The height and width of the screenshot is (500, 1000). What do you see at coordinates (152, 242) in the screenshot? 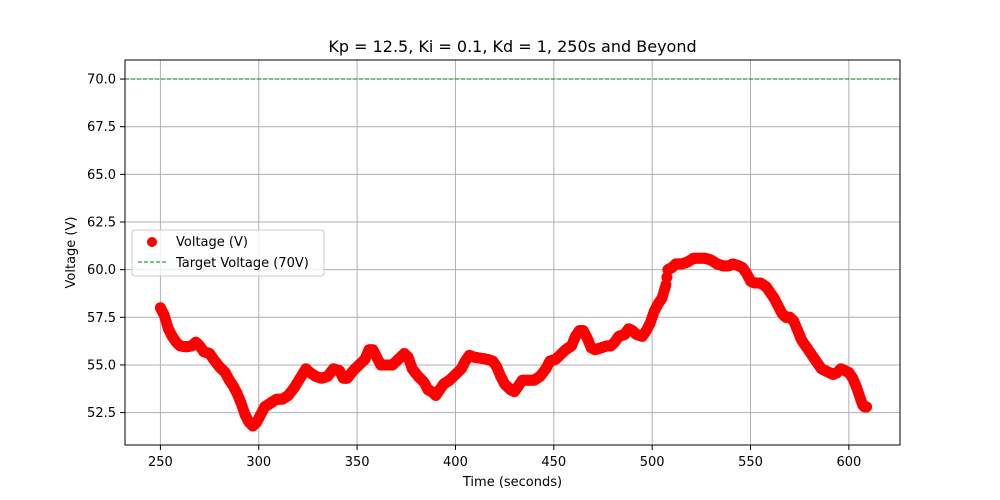
I see `legend-marker-voltage` at bounding box center [152, 242].